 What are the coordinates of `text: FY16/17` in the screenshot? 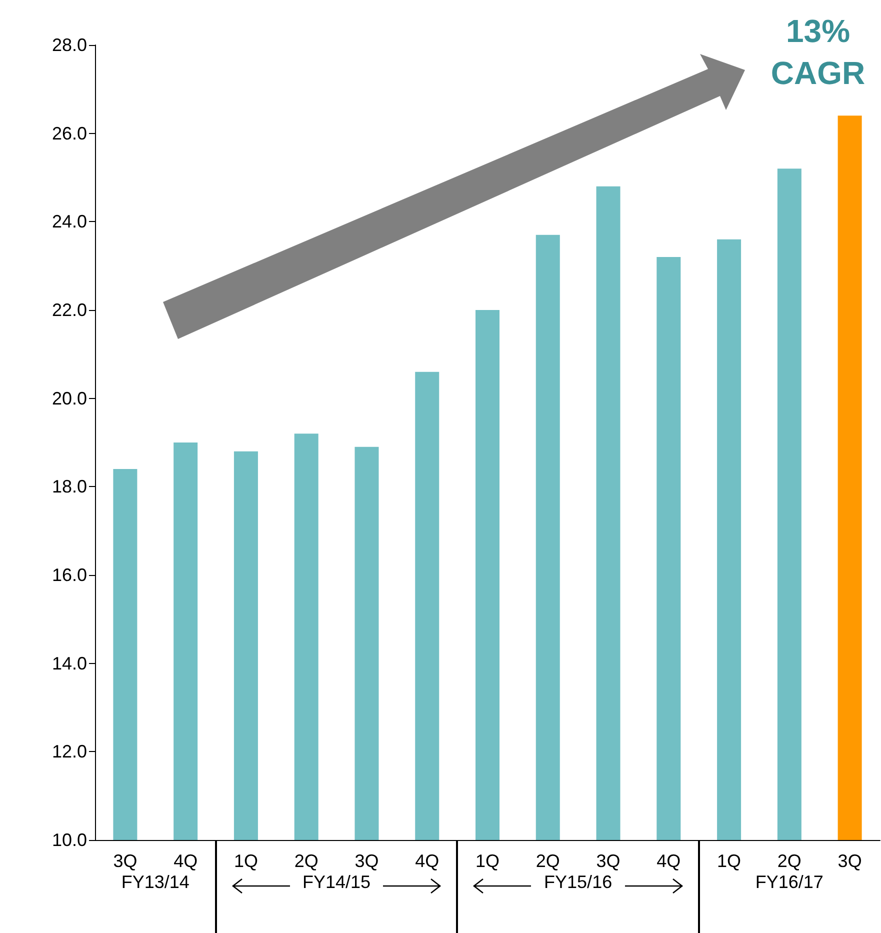 It's located at (789, 882).